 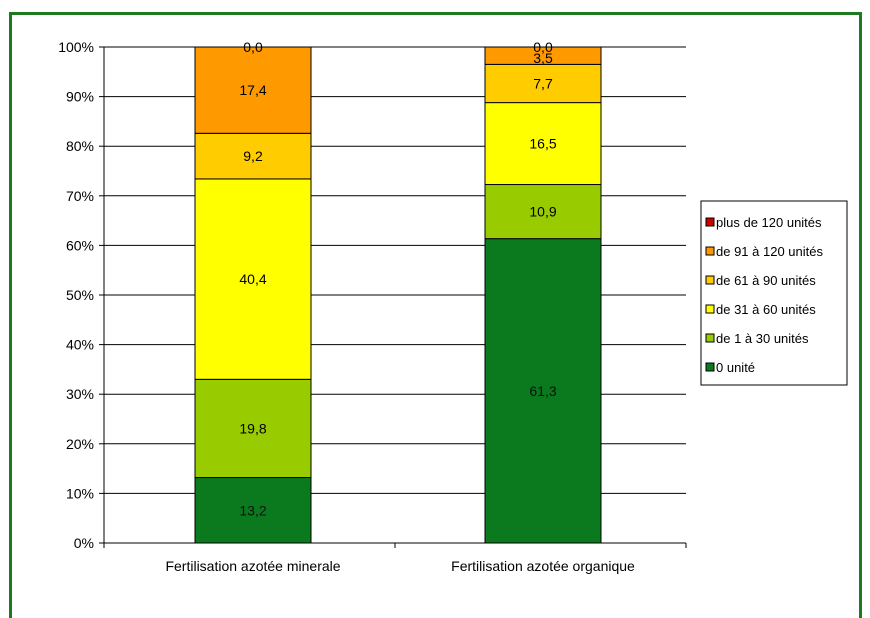 I want to click on legend-label: de 31 à 60 unités, so click(x=766, y=309).